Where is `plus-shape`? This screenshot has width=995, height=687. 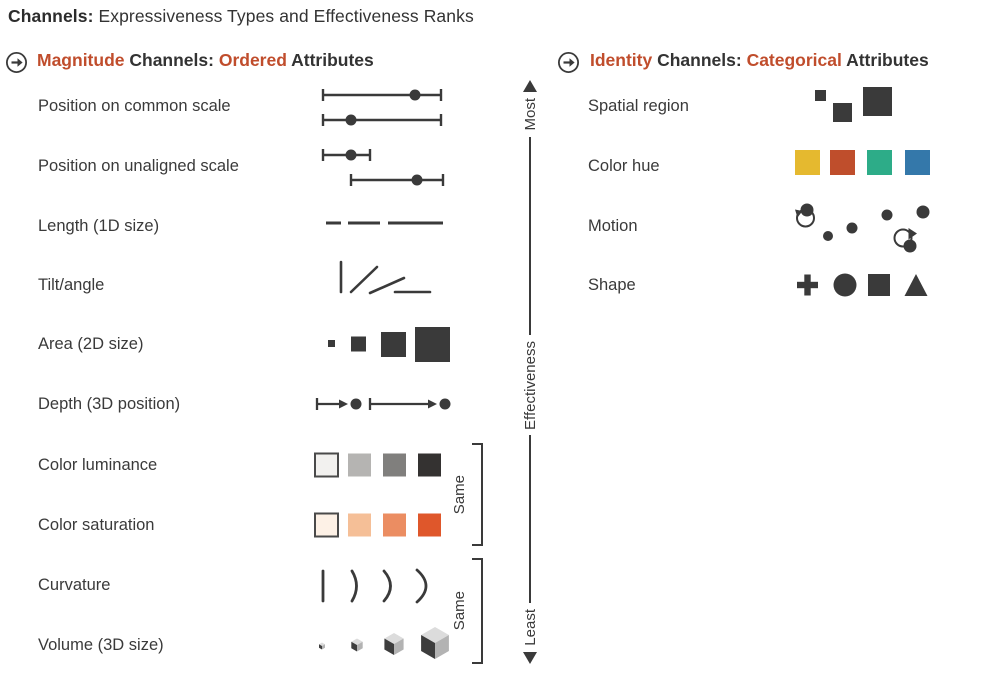 plus-shape is located at coordinates (807, 285).